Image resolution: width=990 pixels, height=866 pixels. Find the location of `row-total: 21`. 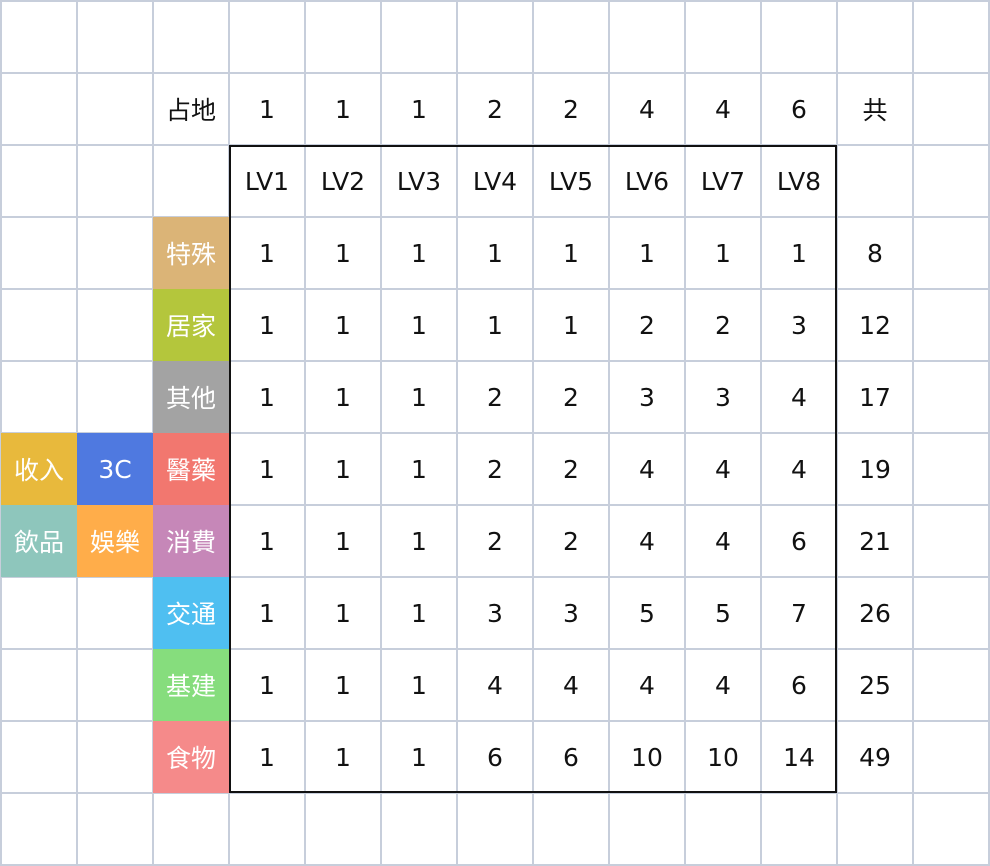

row-total: 21 is located at coordinates (875, 541).